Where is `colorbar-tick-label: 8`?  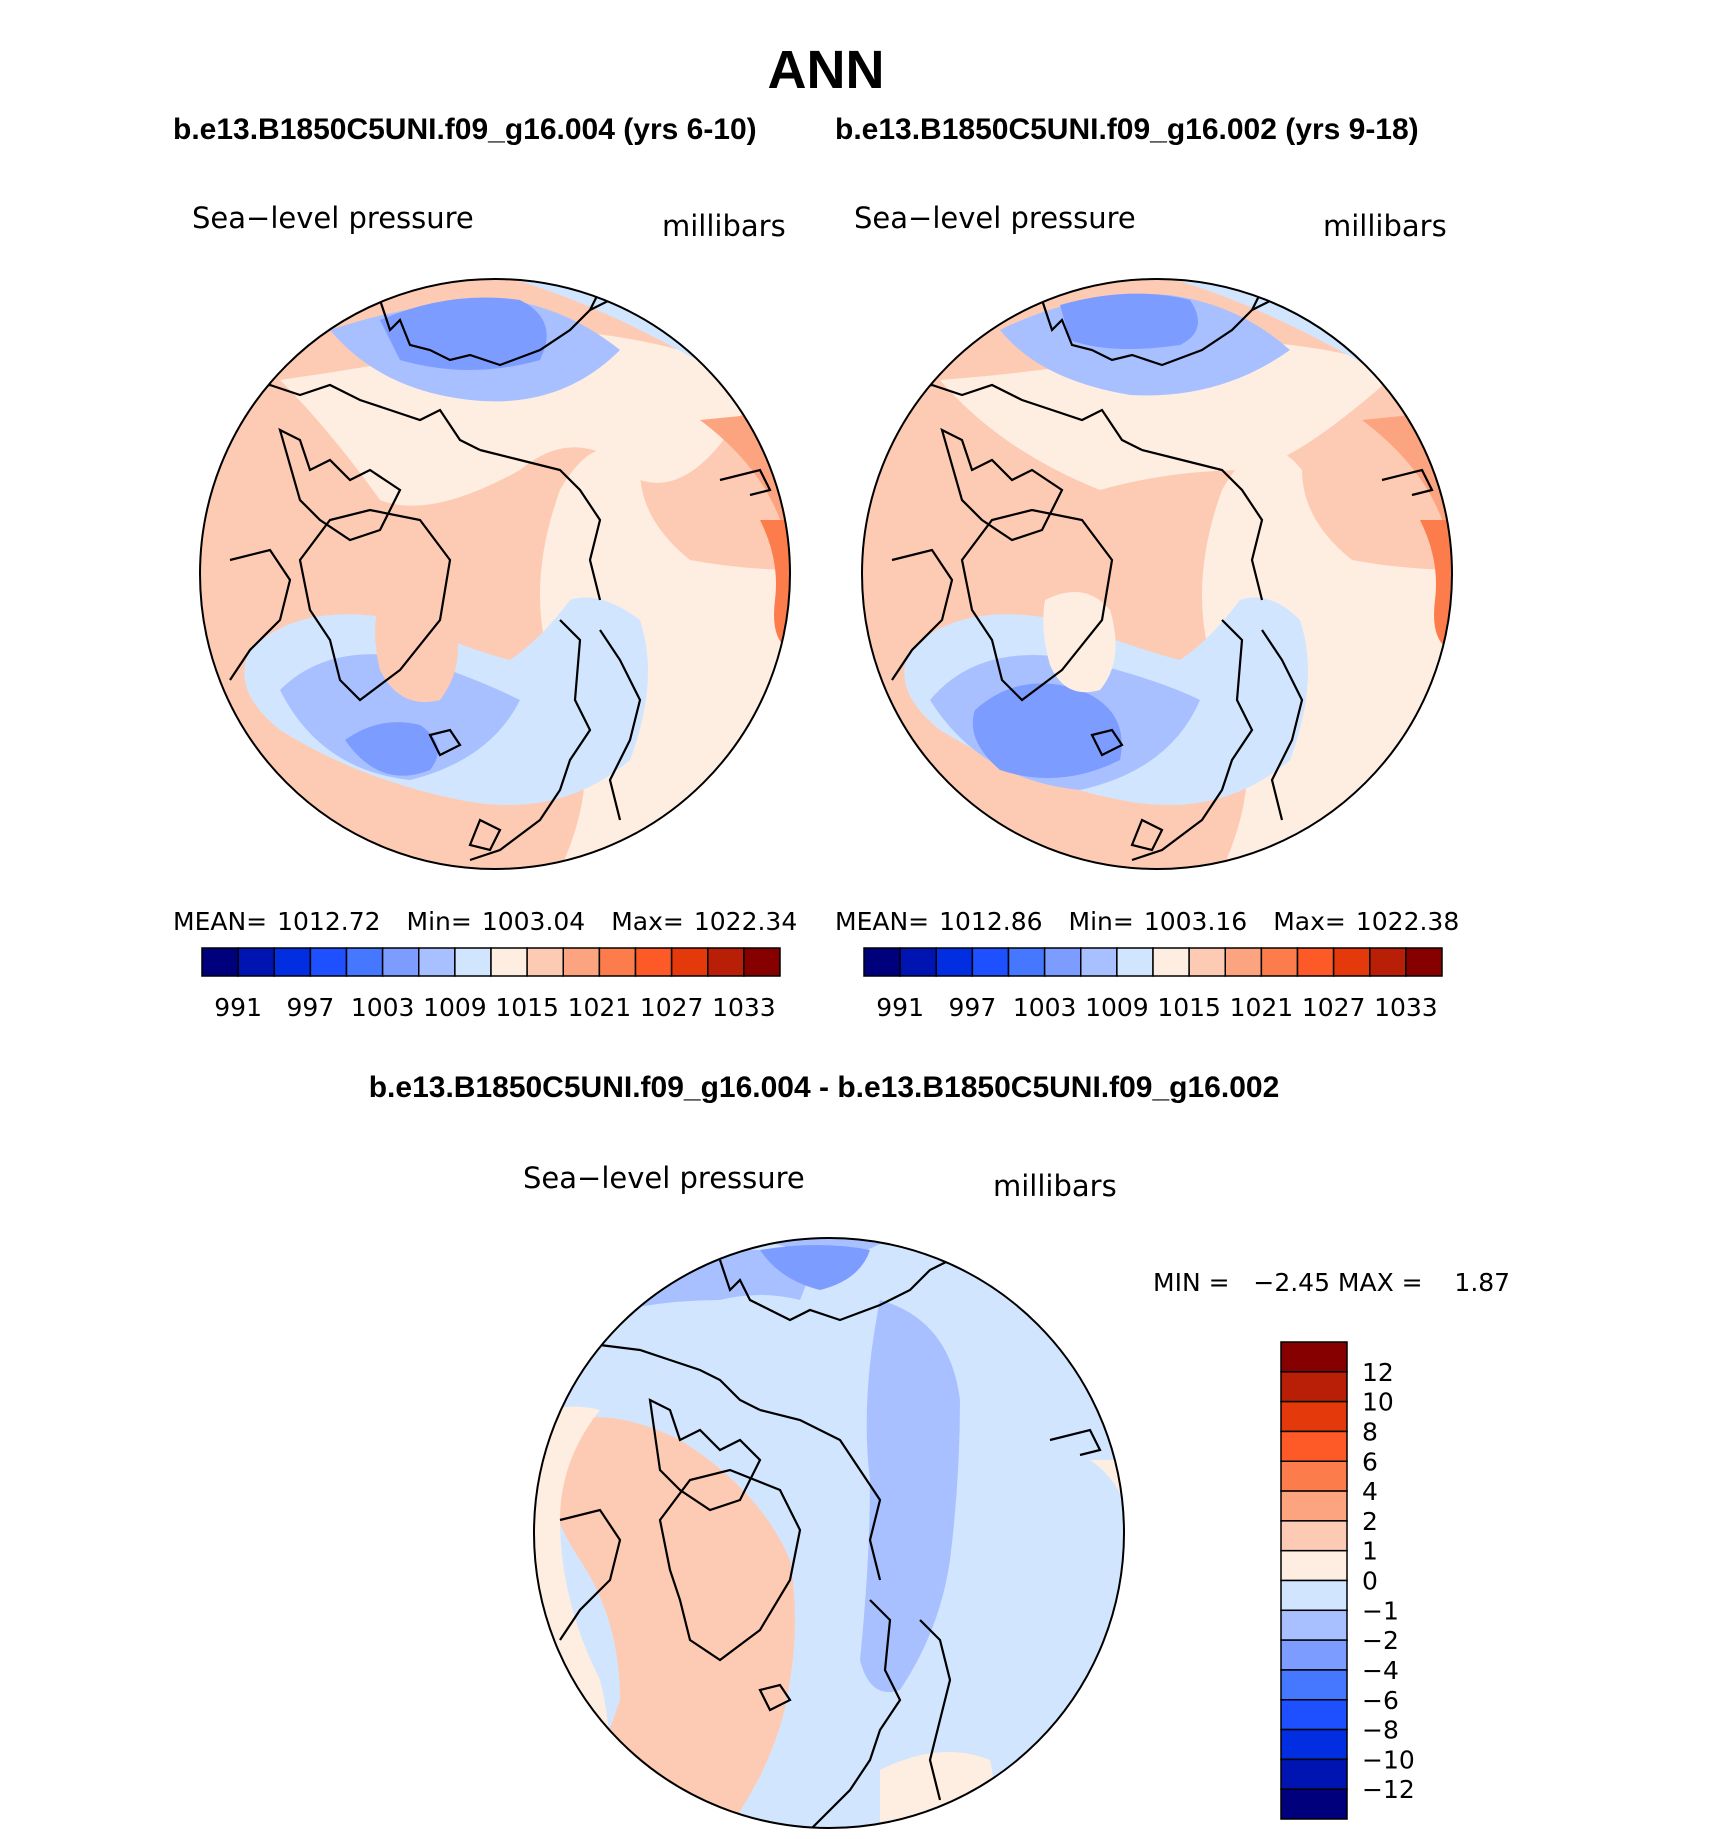 colorbar-tick-label: 8 is located at coordinates (1370, 1431).